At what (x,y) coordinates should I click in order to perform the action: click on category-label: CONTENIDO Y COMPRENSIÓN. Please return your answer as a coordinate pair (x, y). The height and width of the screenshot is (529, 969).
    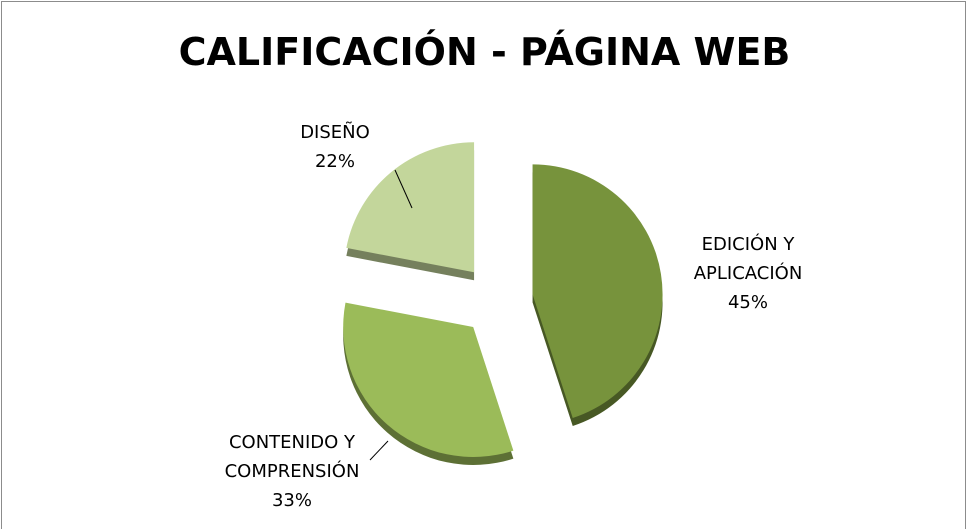
    Looking at the image, I should click on (292, 457).